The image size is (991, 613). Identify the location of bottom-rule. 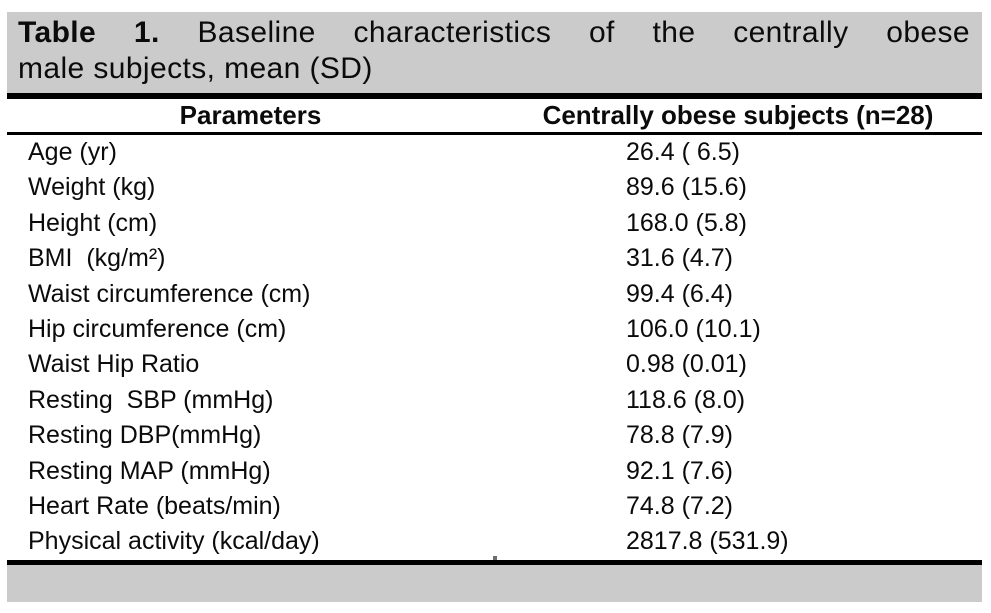
(494, 560).